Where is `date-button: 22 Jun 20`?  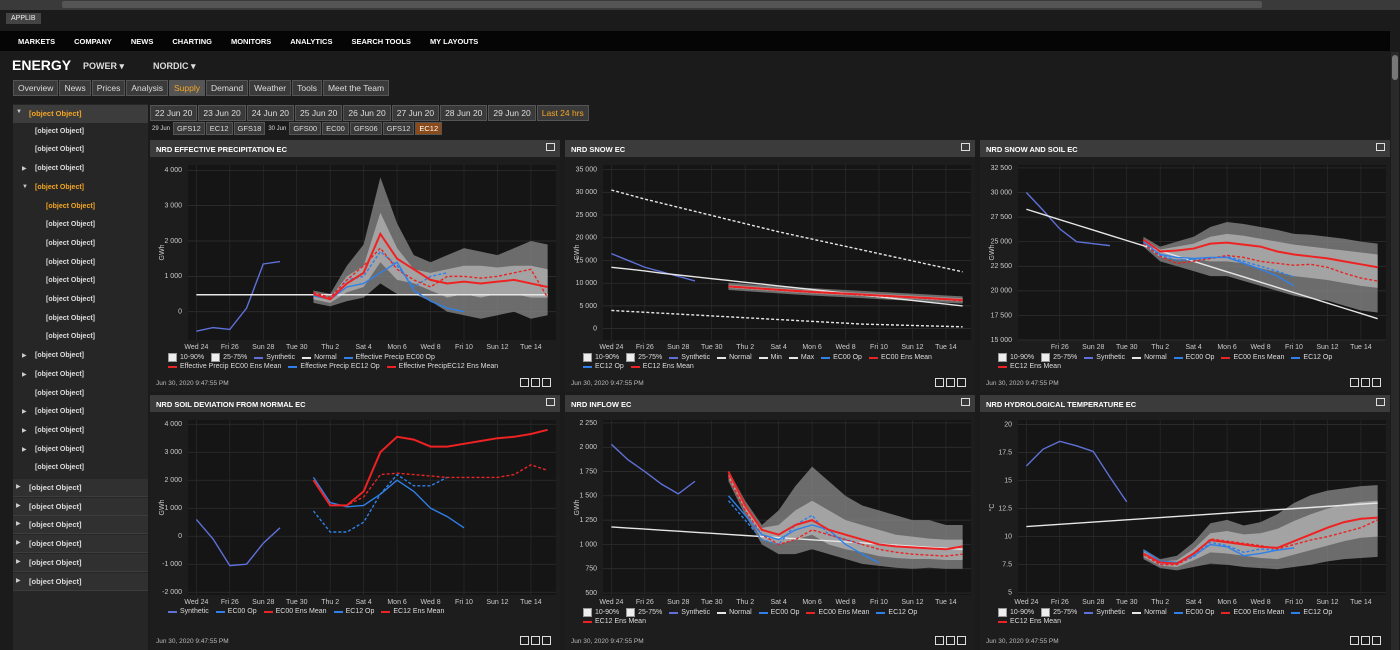 date-button: 22 Jun 20 is located at coordinates (174, 113).